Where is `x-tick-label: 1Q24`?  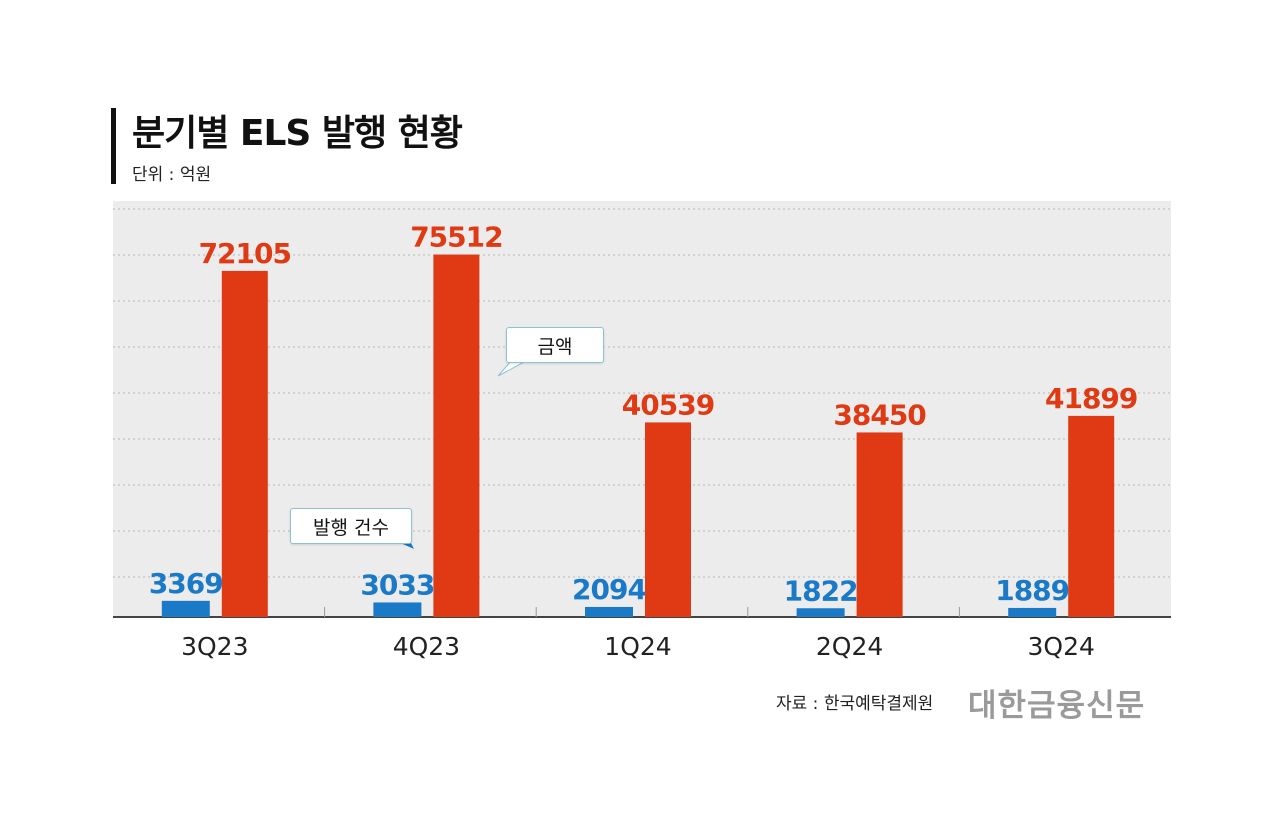
x-tick-label: 1Q24 is located at coordinates (637, 646).